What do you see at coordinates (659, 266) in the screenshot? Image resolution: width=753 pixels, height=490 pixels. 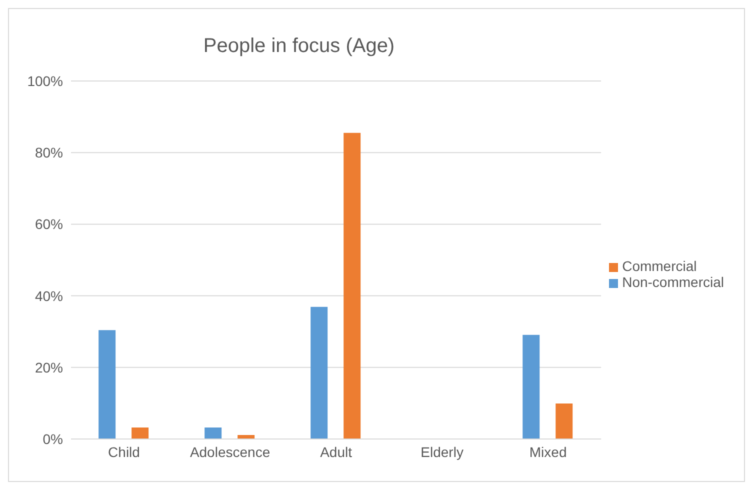 I see `legend-label: Commercial` at bounding box center [659, 266].